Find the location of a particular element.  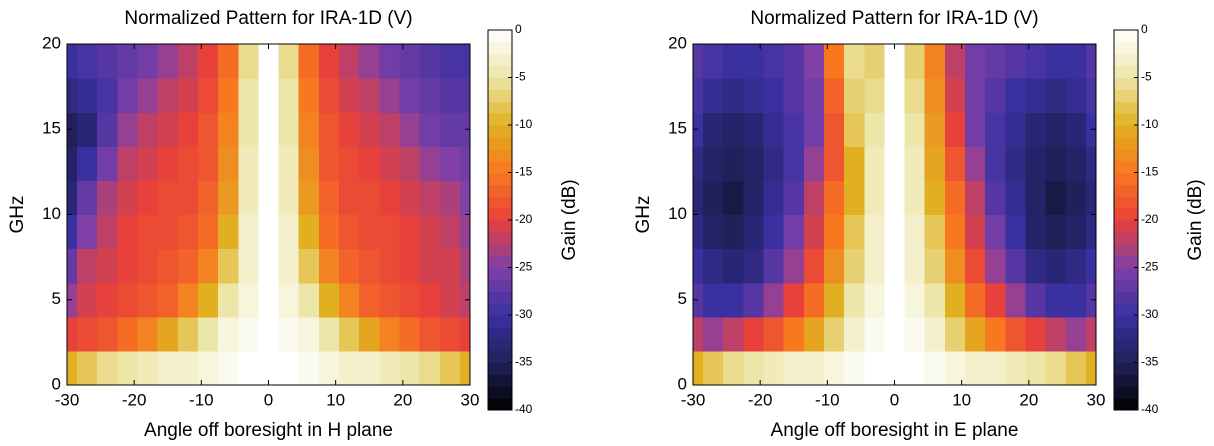

colorbar-tick-label: -5 is located at coordinates (1146, 77).